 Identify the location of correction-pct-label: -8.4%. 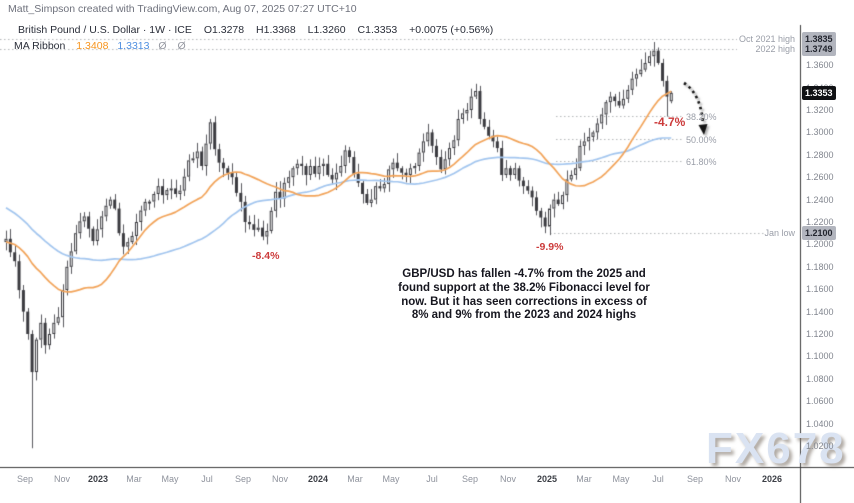
(266, 256).